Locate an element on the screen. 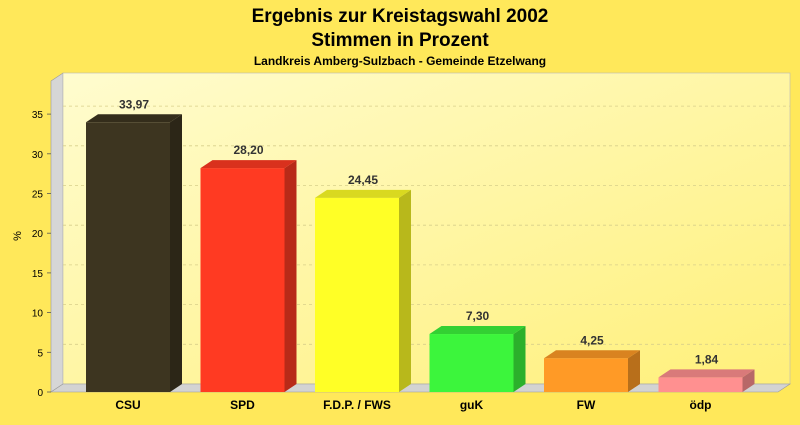 This screenshot has width=800, height=425. y-tick-label: 20 is located at coordinates (38, 234).